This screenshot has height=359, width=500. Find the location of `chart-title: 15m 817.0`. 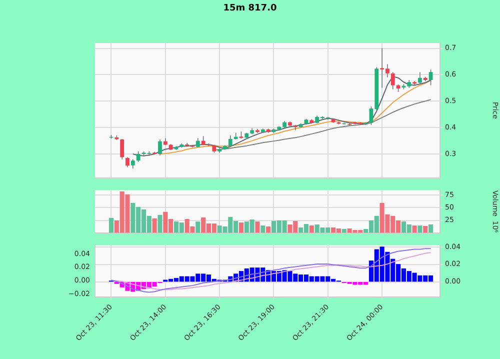

chart-title: 15m 817.0 is located at coordinates (250, 8).